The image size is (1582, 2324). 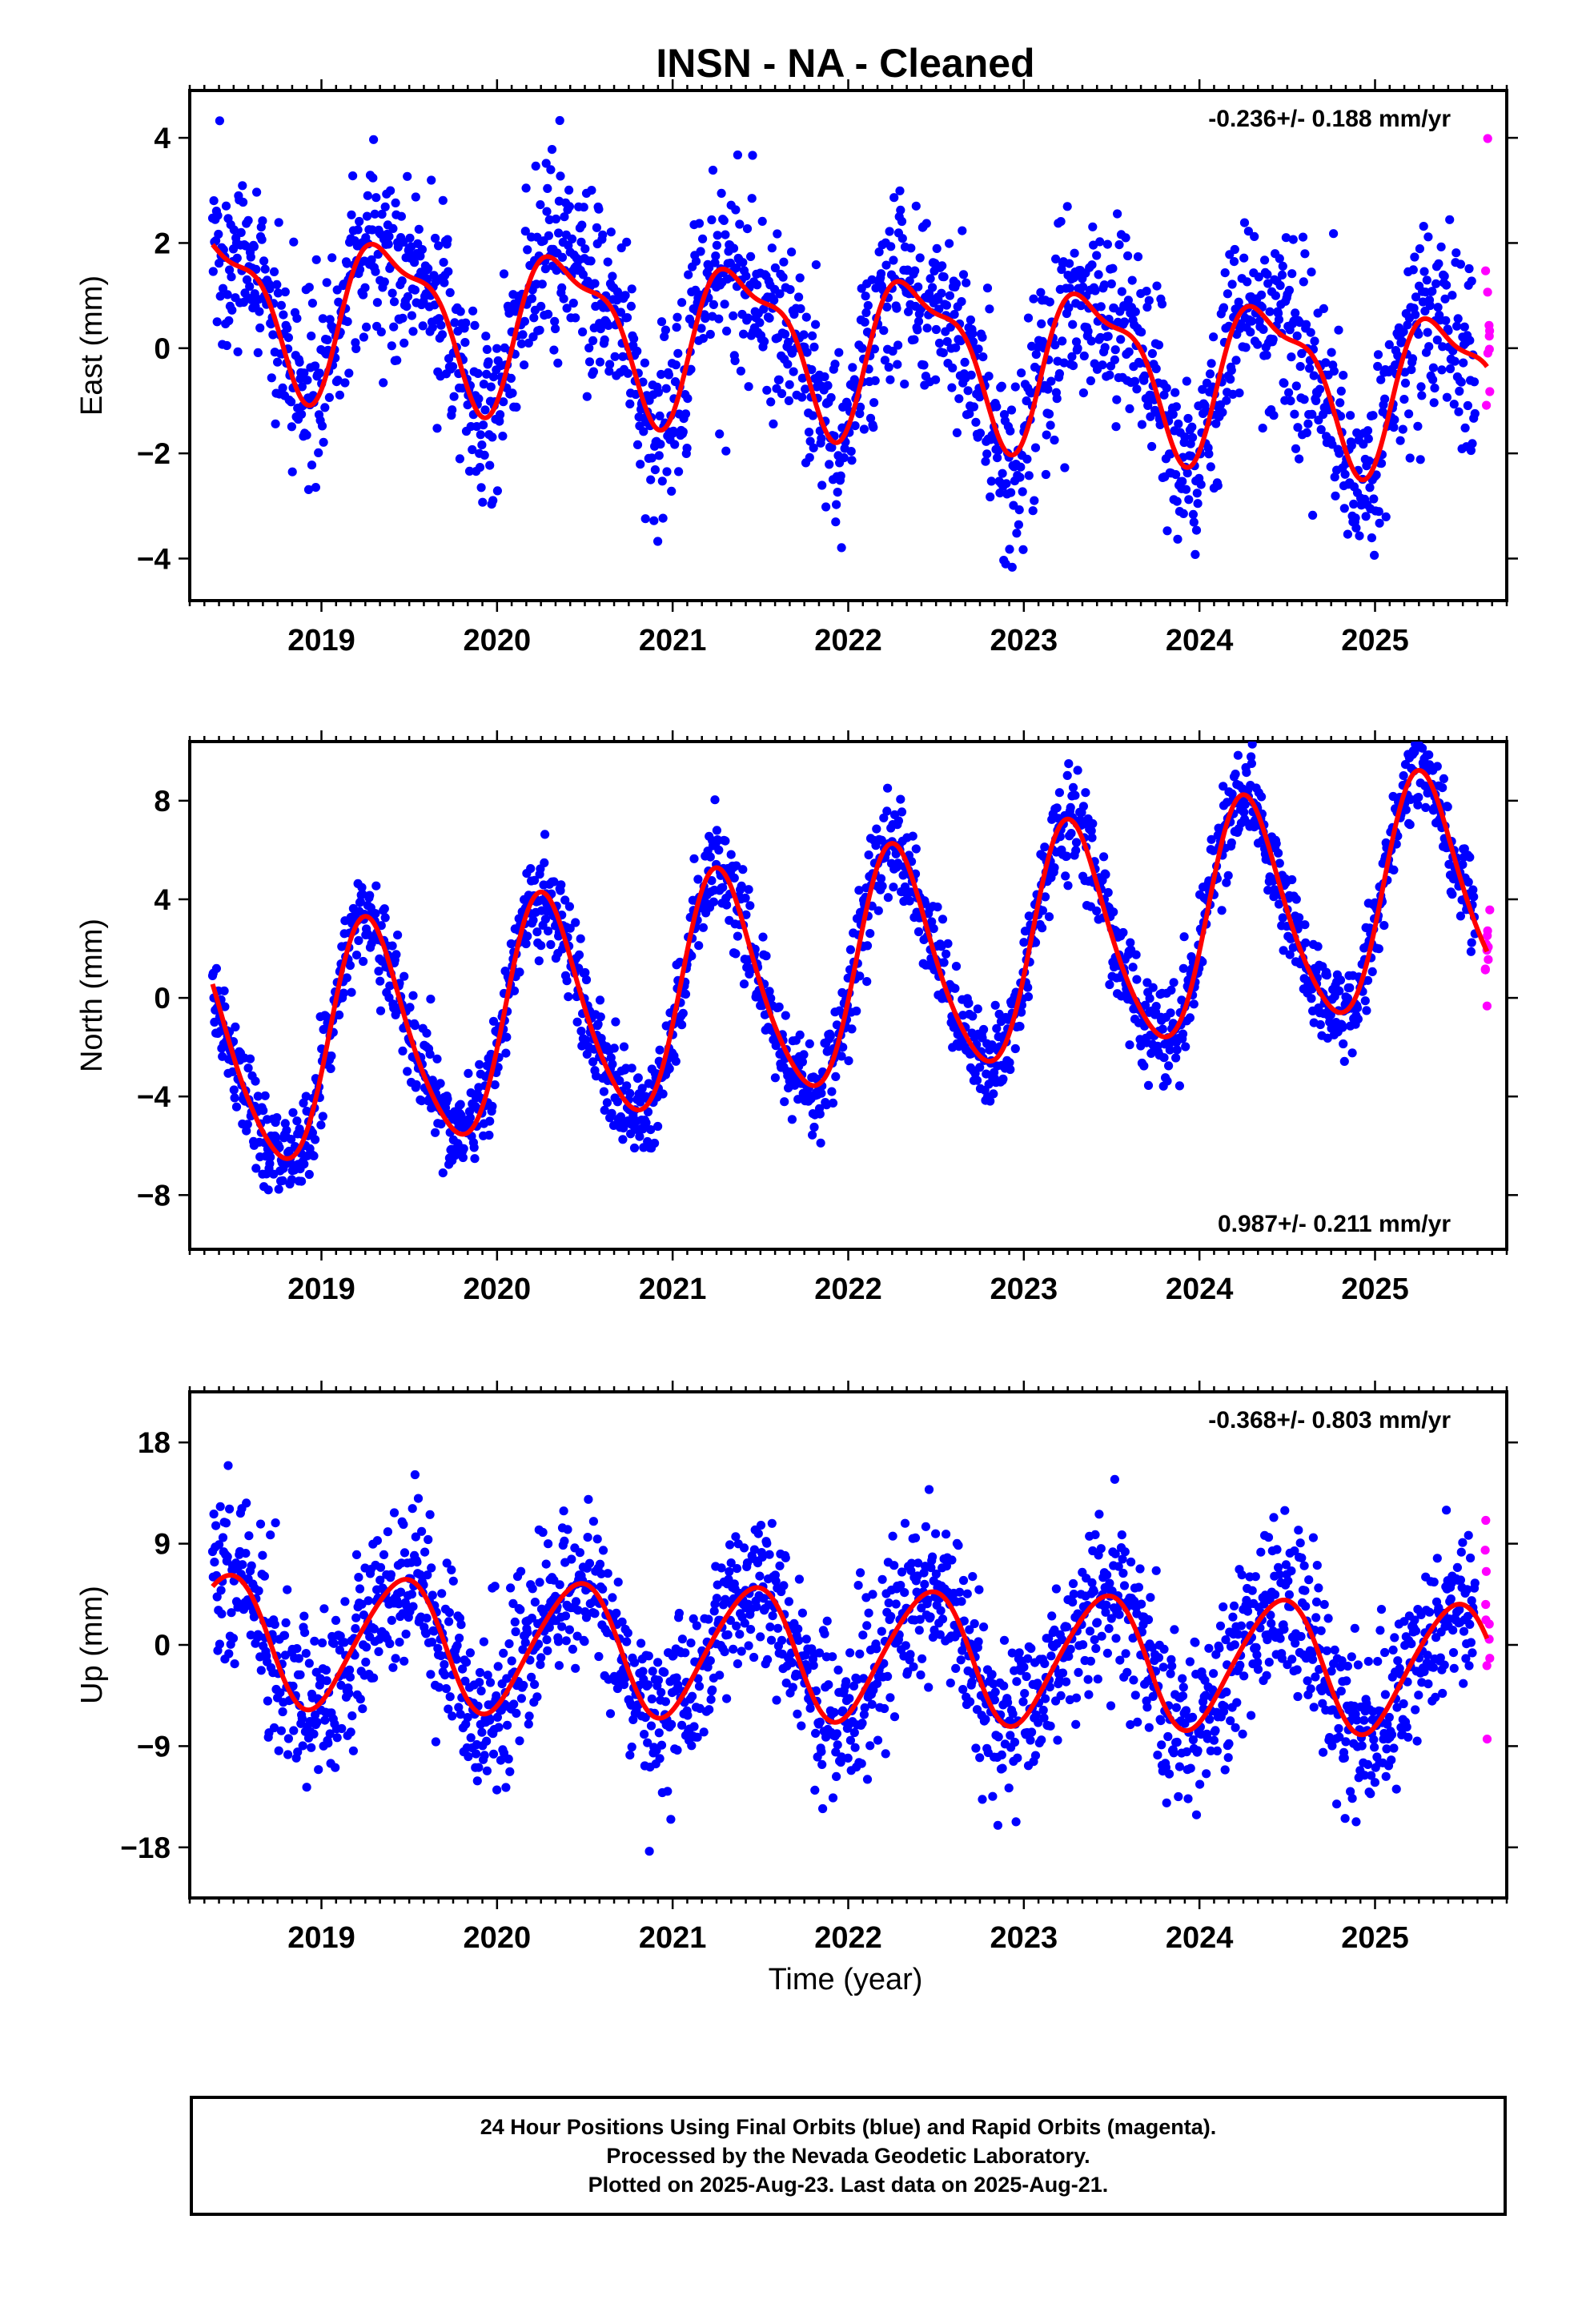 What do you see at coordinates (1329, 119) in the screenshot?
I see `rate-label: -0.236+/- 0.188 mm/yr` at bounding box center [1329, 119].